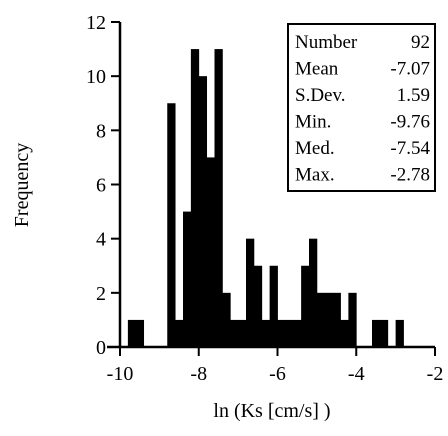 The height and width of the screenshot is (436, 448). I want to click on stats-label: Min., so click(313, 122).